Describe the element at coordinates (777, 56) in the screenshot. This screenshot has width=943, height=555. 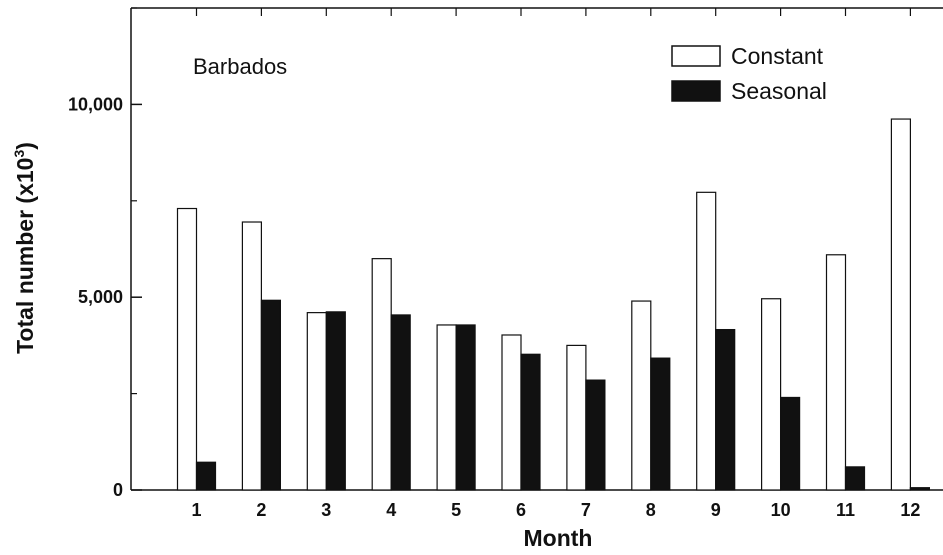
I see `legend-label-constant: Constant` at that location.